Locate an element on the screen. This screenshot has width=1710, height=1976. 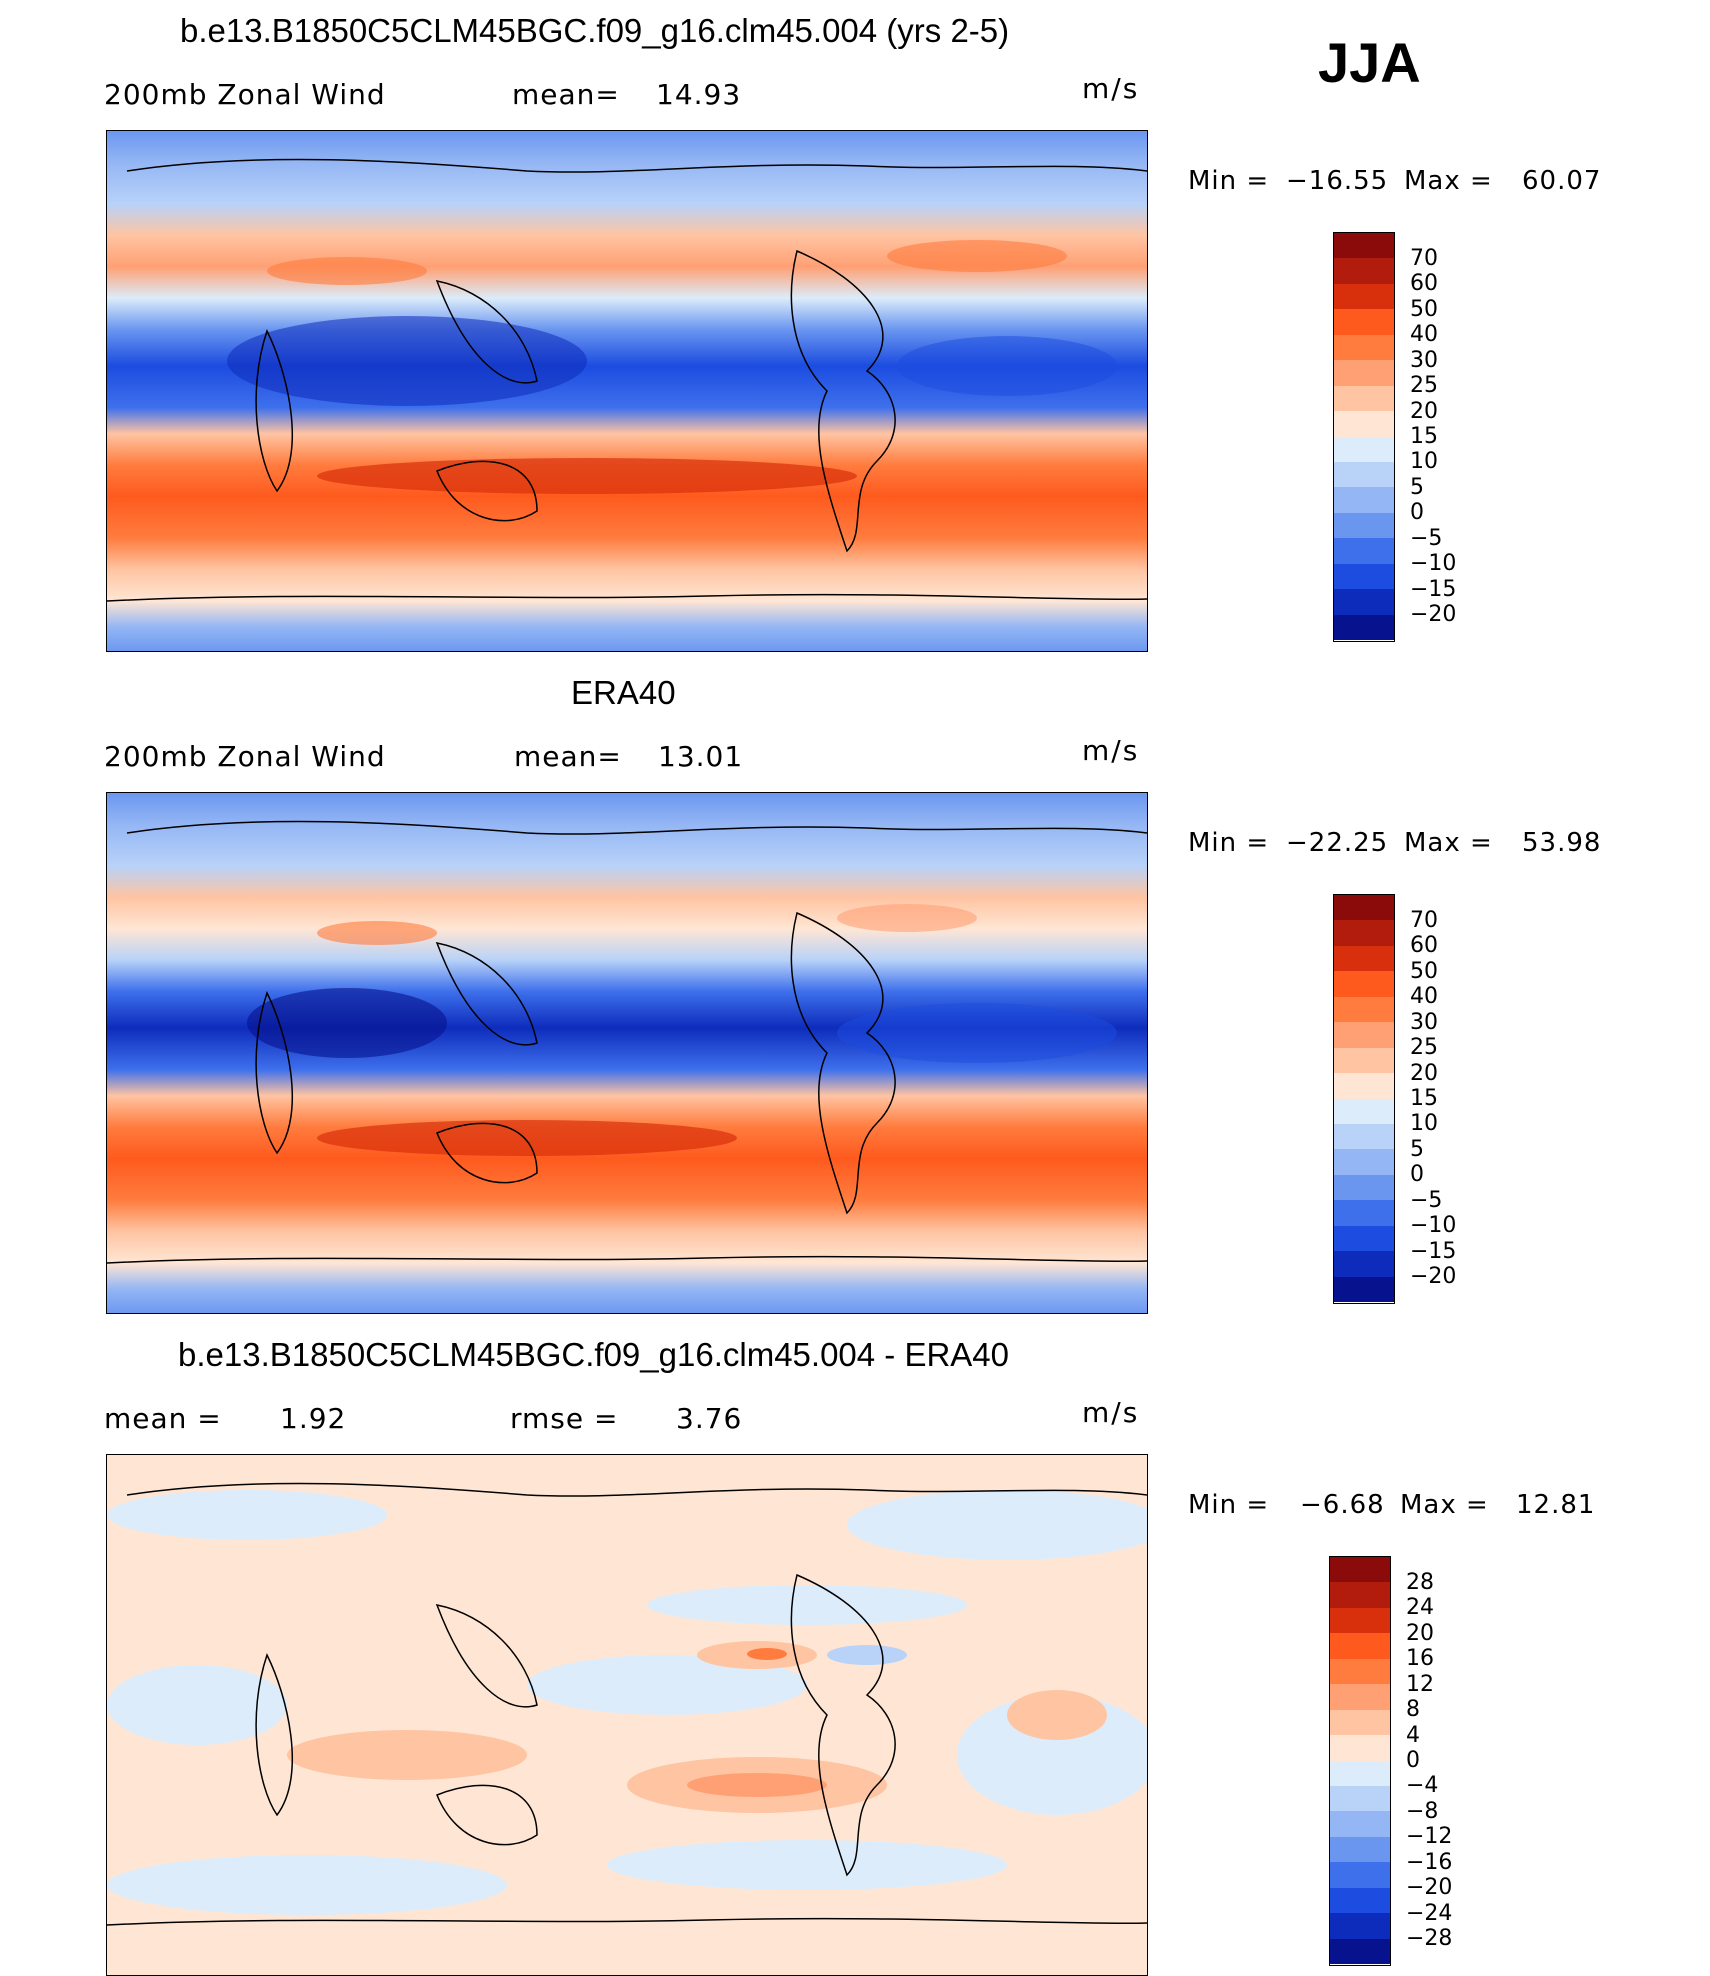
panel1-mean-value: 14.93 is located at coordinates (699, 94).